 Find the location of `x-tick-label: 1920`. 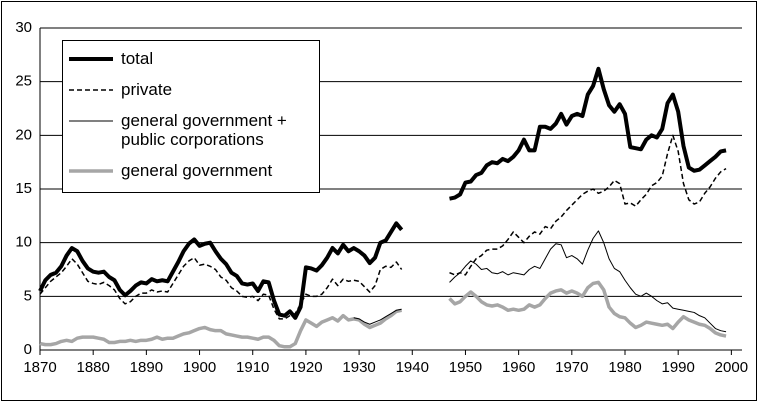

x-tick-label: 1920 is located at coordinates (305, 367).